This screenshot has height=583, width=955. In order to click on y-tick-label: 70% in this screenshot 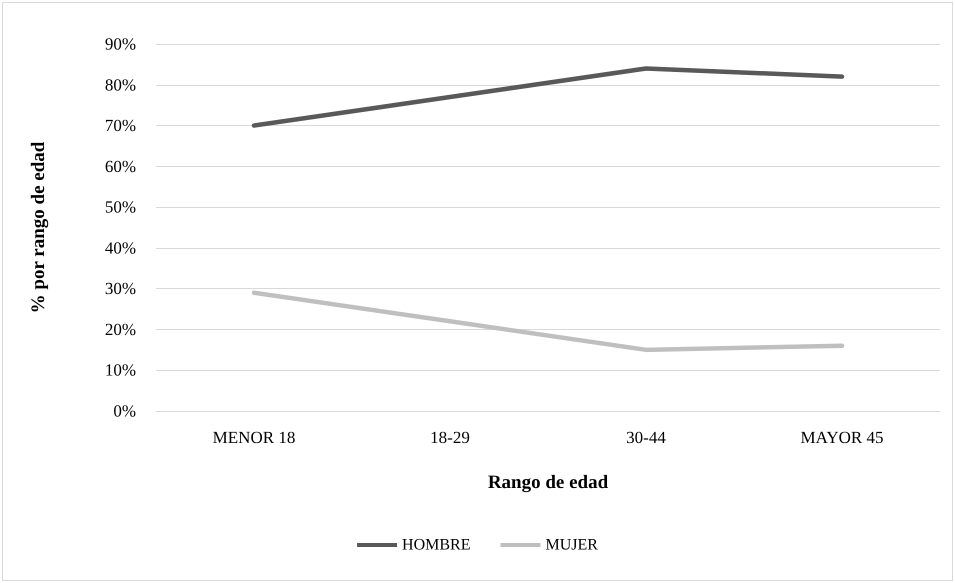, I will do `click(120, 126)`.